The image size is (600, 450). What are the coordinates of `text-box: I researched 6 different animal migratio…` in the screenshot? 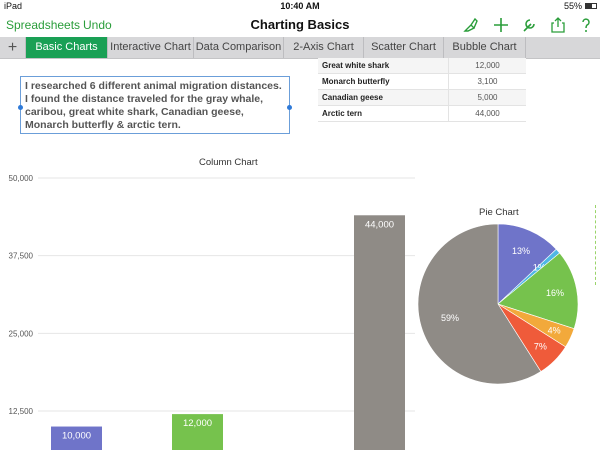 It's located at (155, 105).